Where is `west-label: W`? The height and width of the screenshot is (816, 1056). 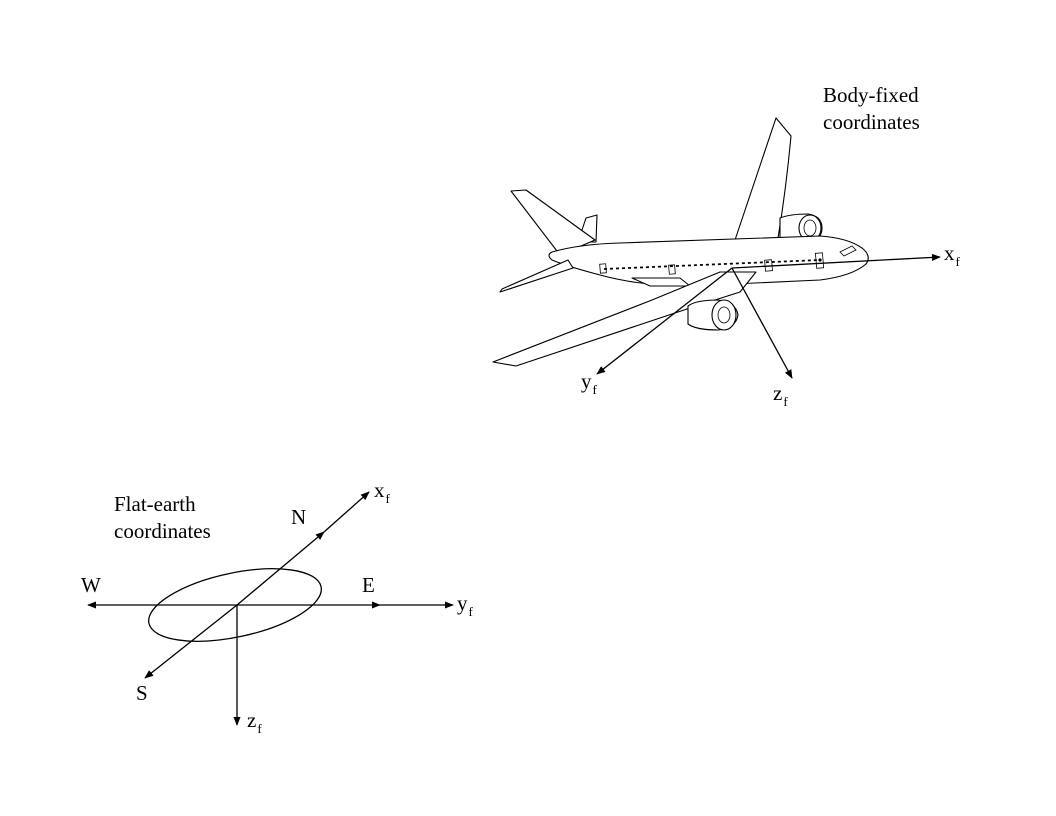
west-label: W is located at coordinates (91, 585).